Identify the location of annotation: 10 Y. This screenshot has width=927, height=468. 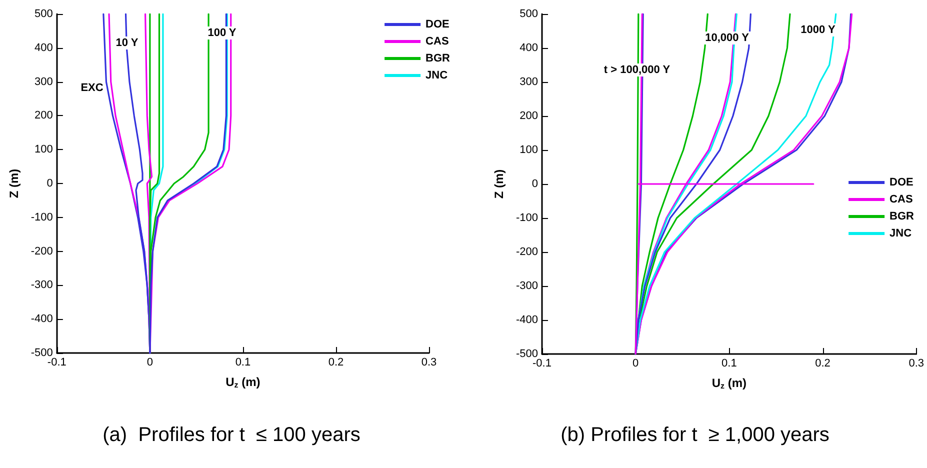
(127, 43).